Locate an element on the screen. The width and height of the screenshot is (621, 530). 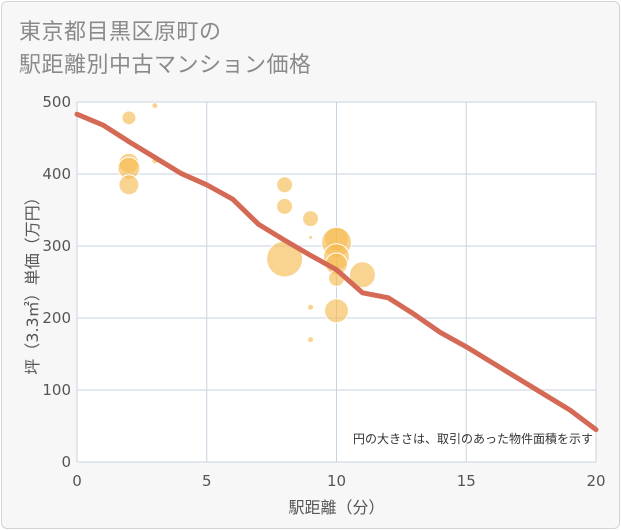
x-tick-labels: 0 5 10 15 20 is located at coordinates (338, 481).